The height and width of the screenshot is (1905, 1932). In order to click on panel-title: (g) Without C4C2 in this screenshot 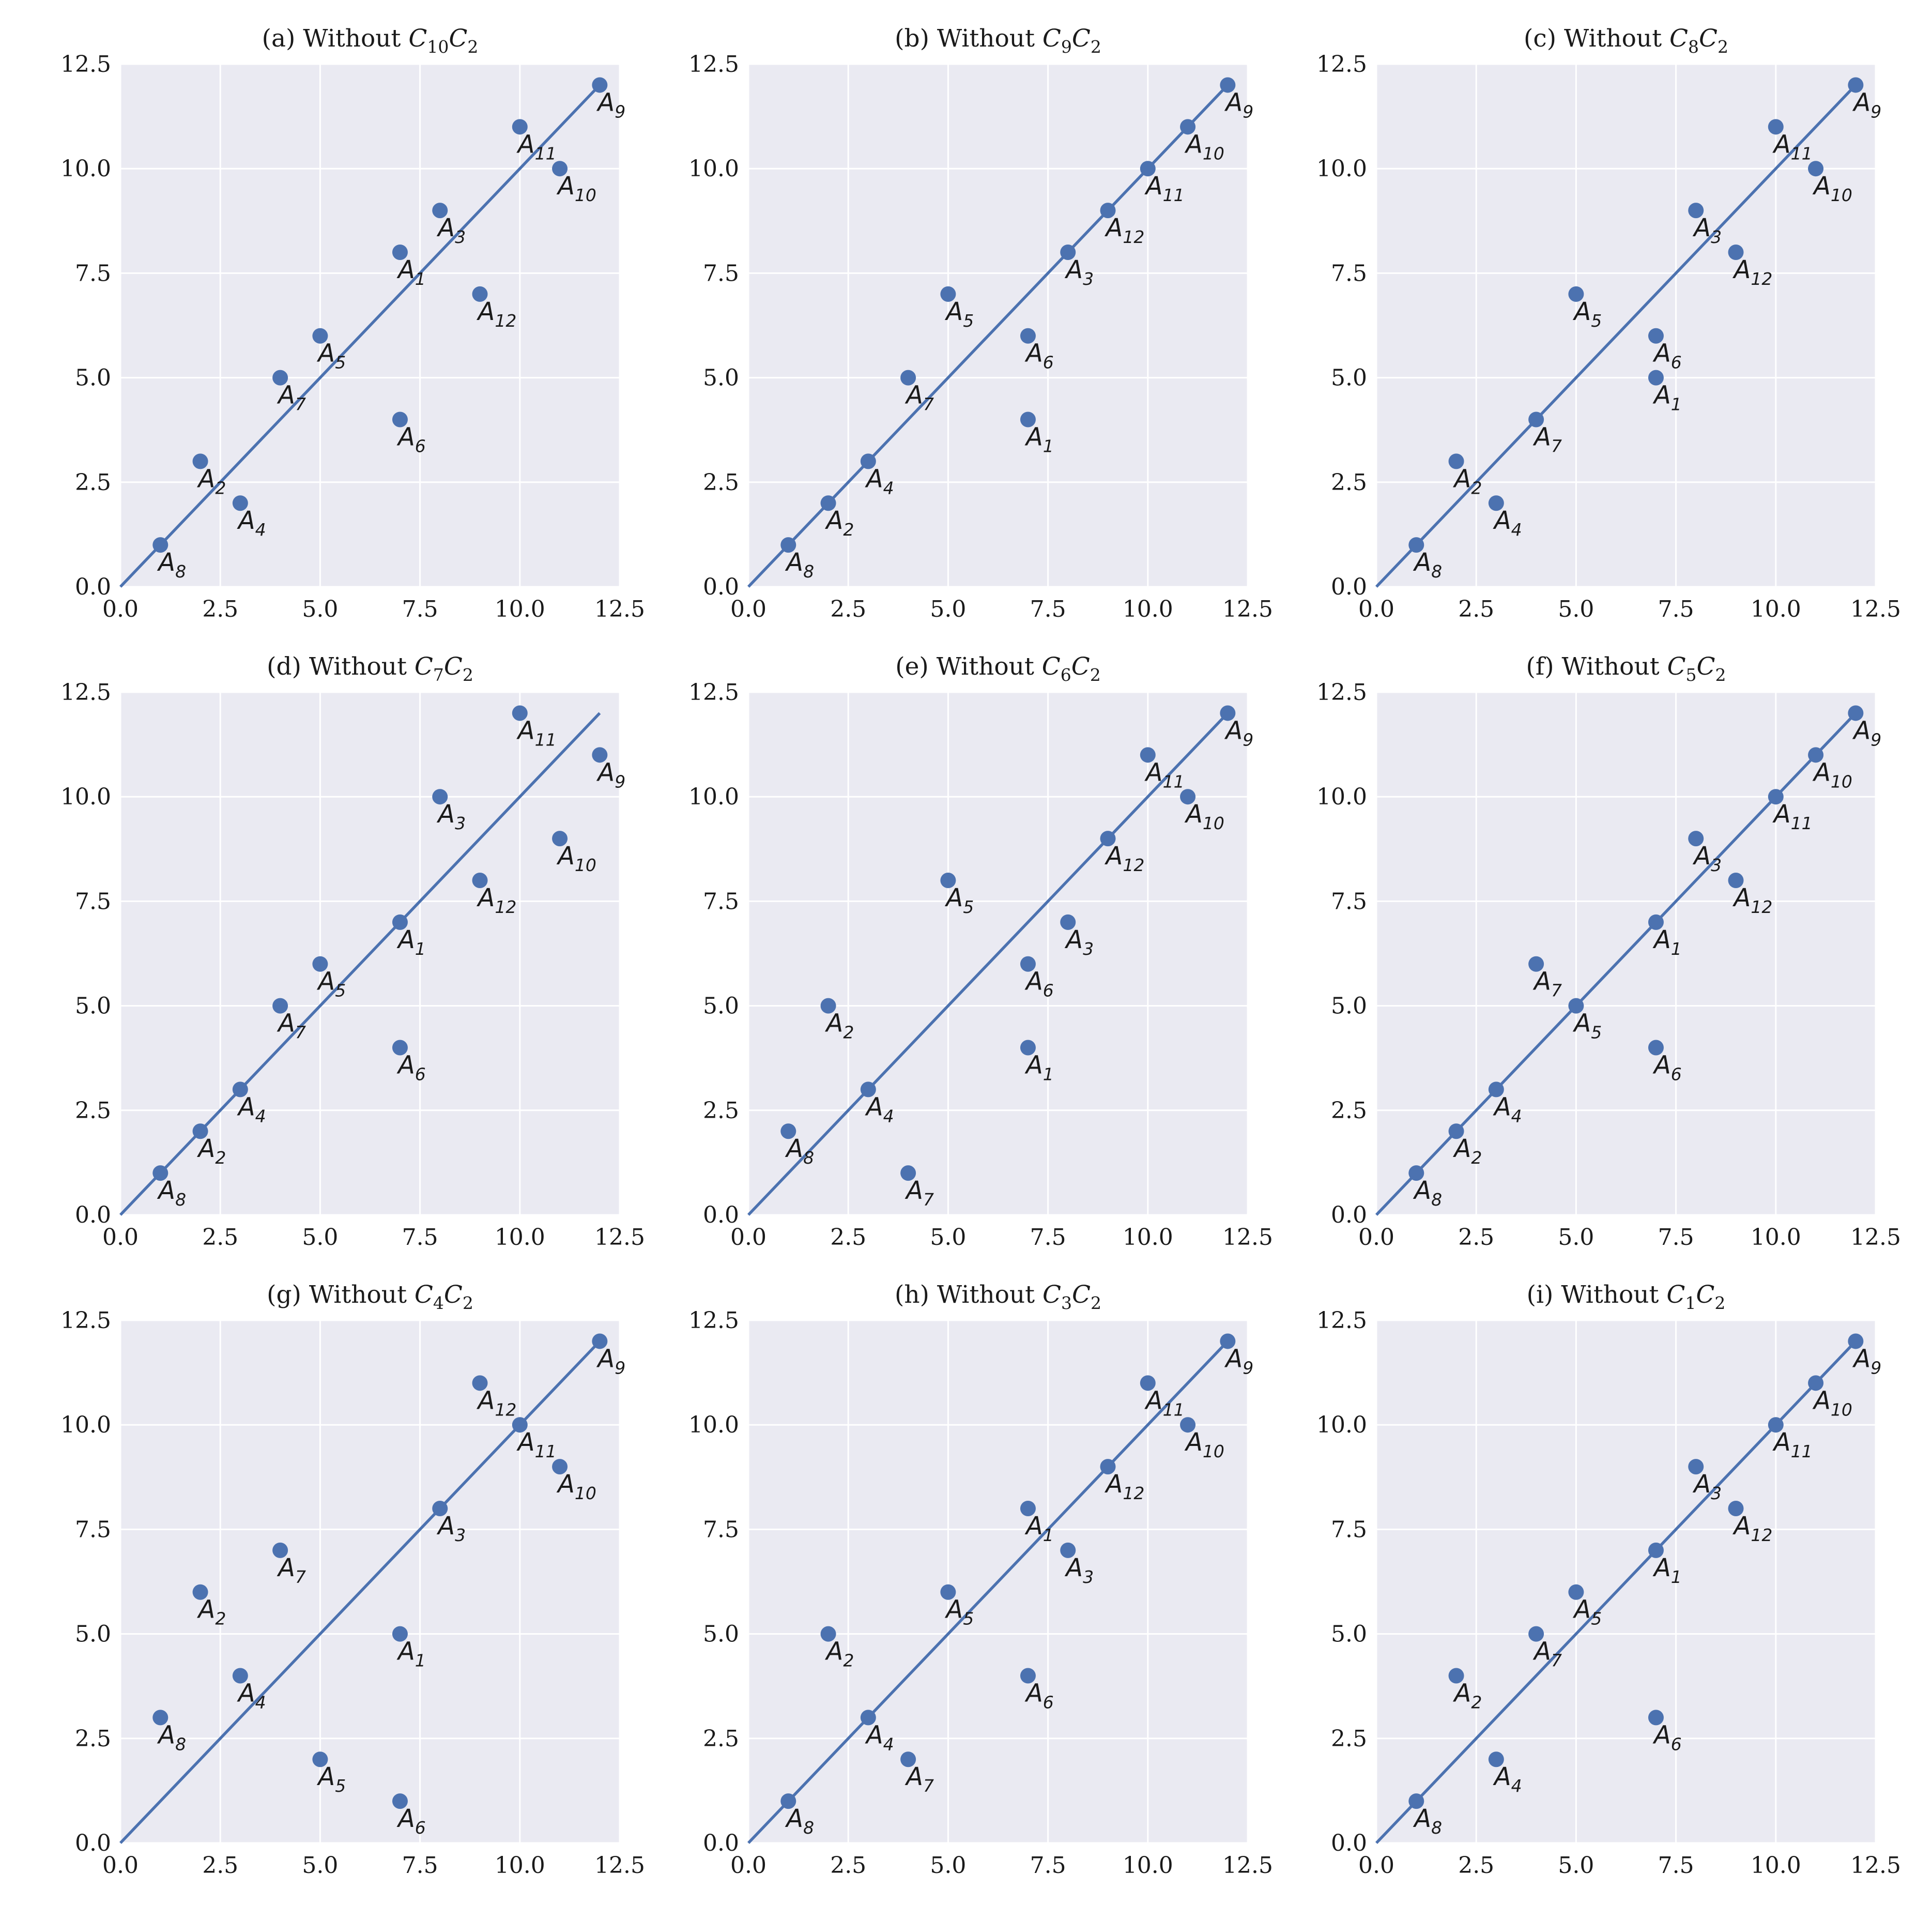, I will do `click(370, 1297)`.